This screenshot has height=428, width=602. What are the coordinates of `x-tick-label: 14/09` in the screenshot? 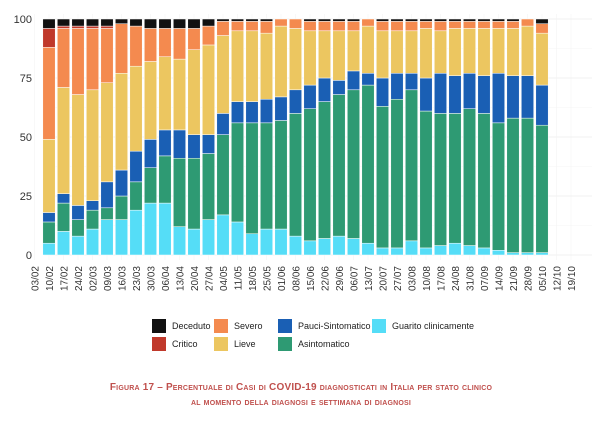 It's located at (500, 278).